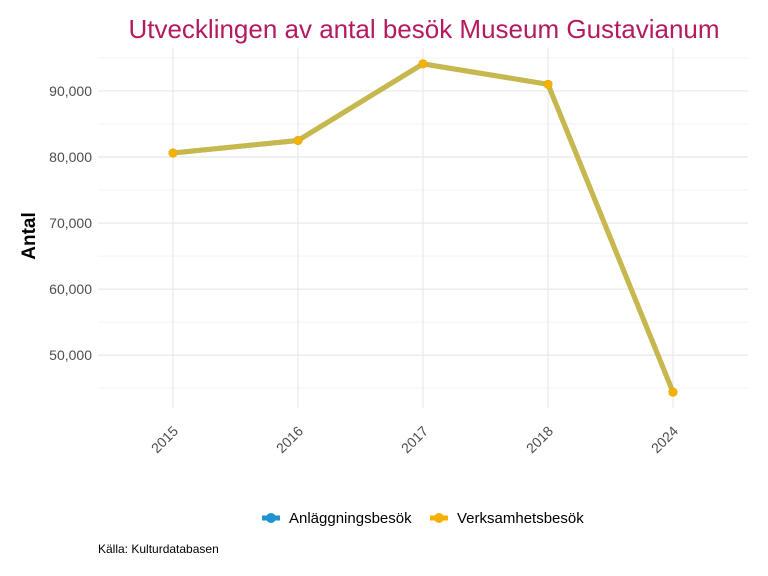 This screenshot has width=768, height=576. I want to click on y-axis-ticks: 50,000 60,000 70,000 80,000 90,000, so click(70, 223).